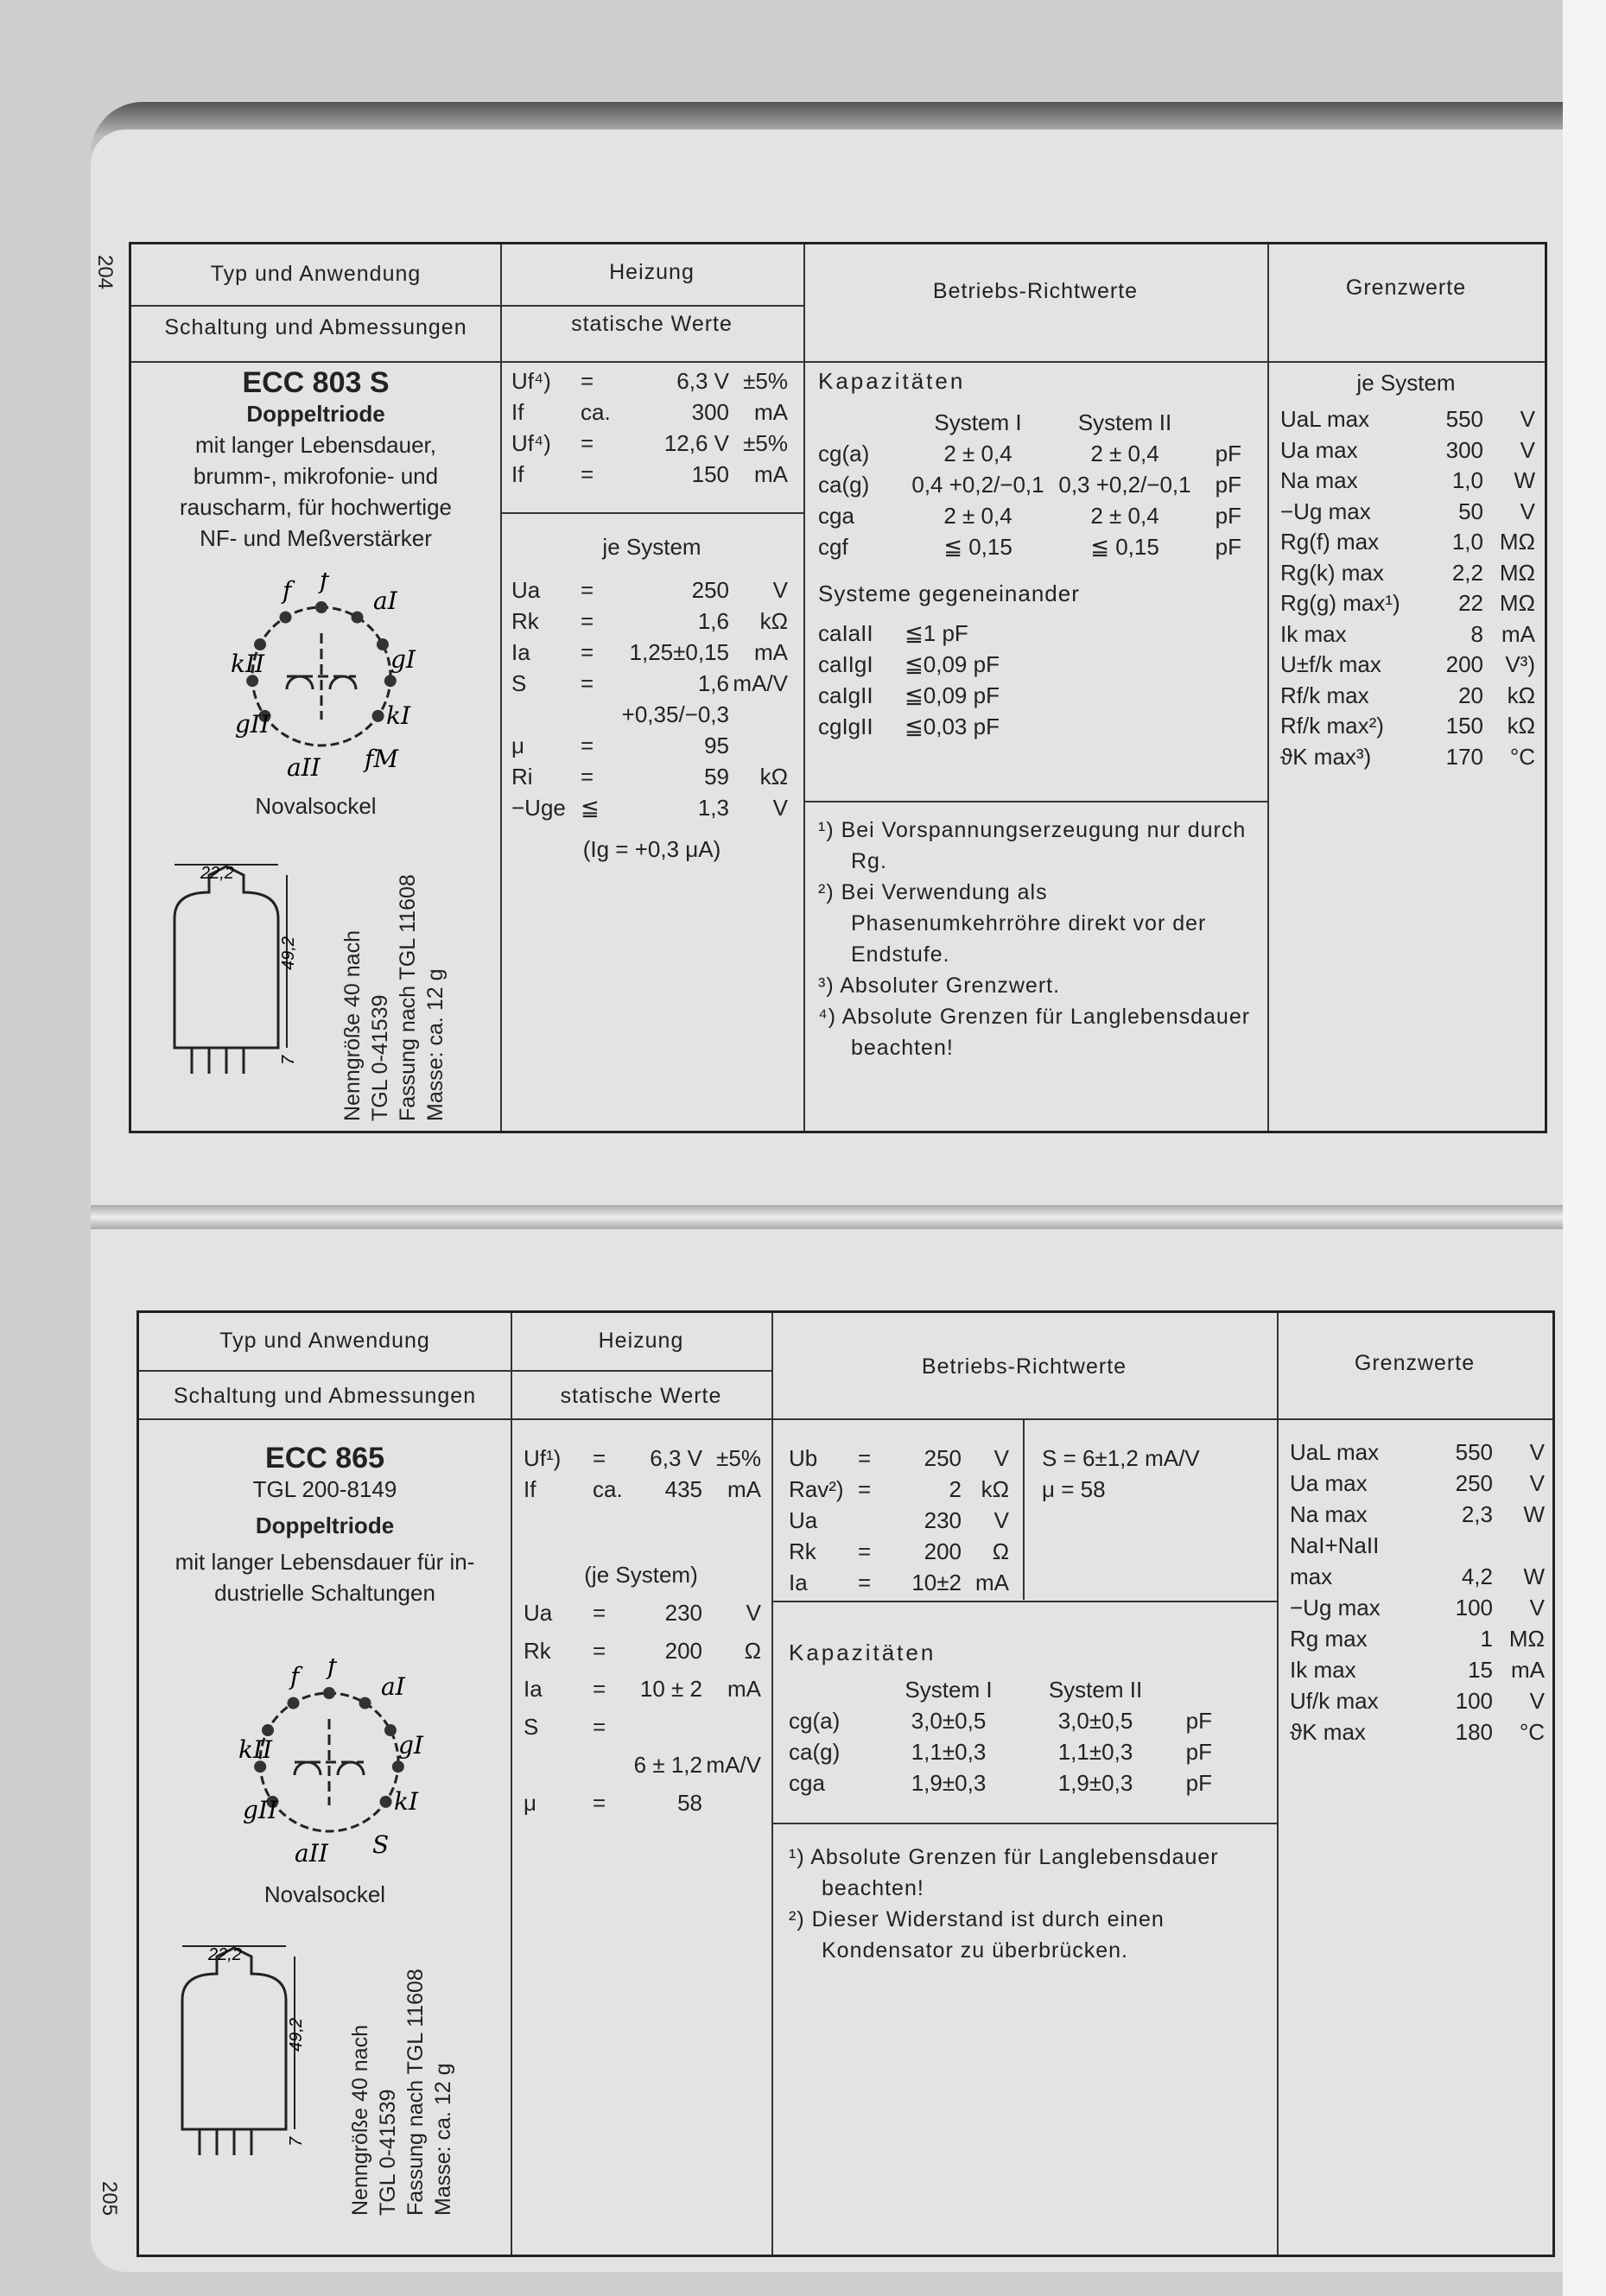  Describe the element at coordinates (1417, 1700) in the screenshot. I see `param-row: Uf/k max 100 V` at that location.